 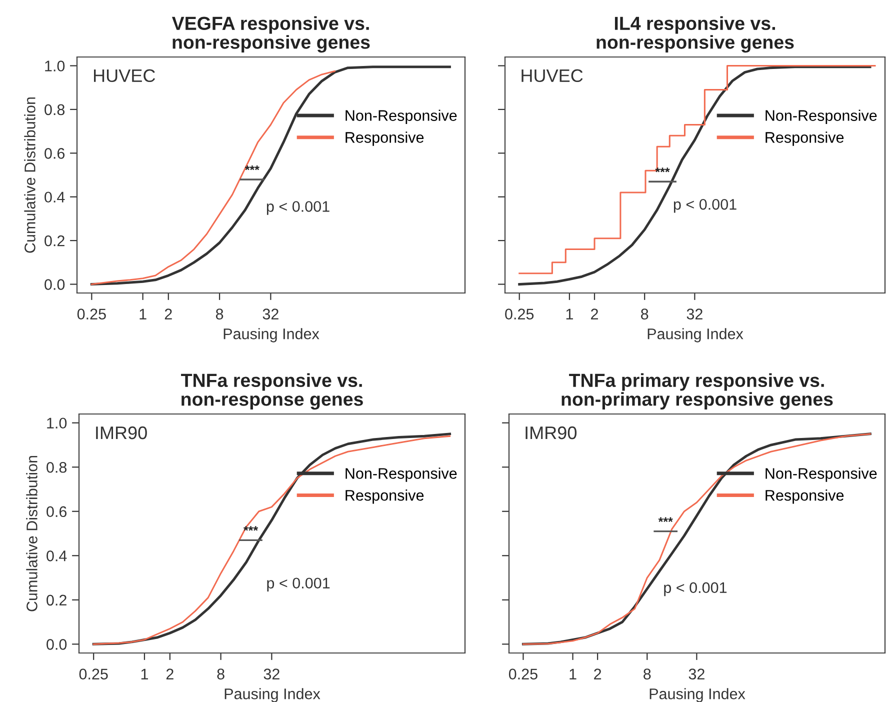 I want to click on chart-title: IL4 responsive vs. non-responsive genes, so click(x=695, y=34).